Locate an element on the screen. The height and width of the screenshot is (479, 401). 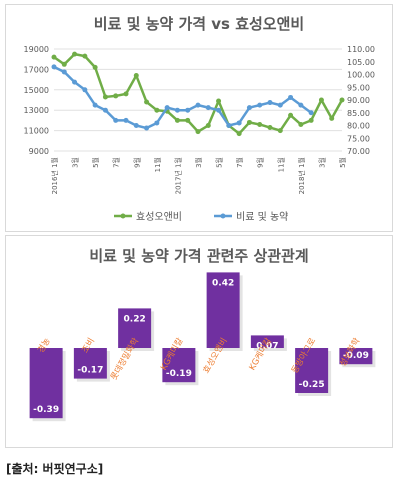
y-left-tick-label: 17000 is located at coordinates (36, 69).